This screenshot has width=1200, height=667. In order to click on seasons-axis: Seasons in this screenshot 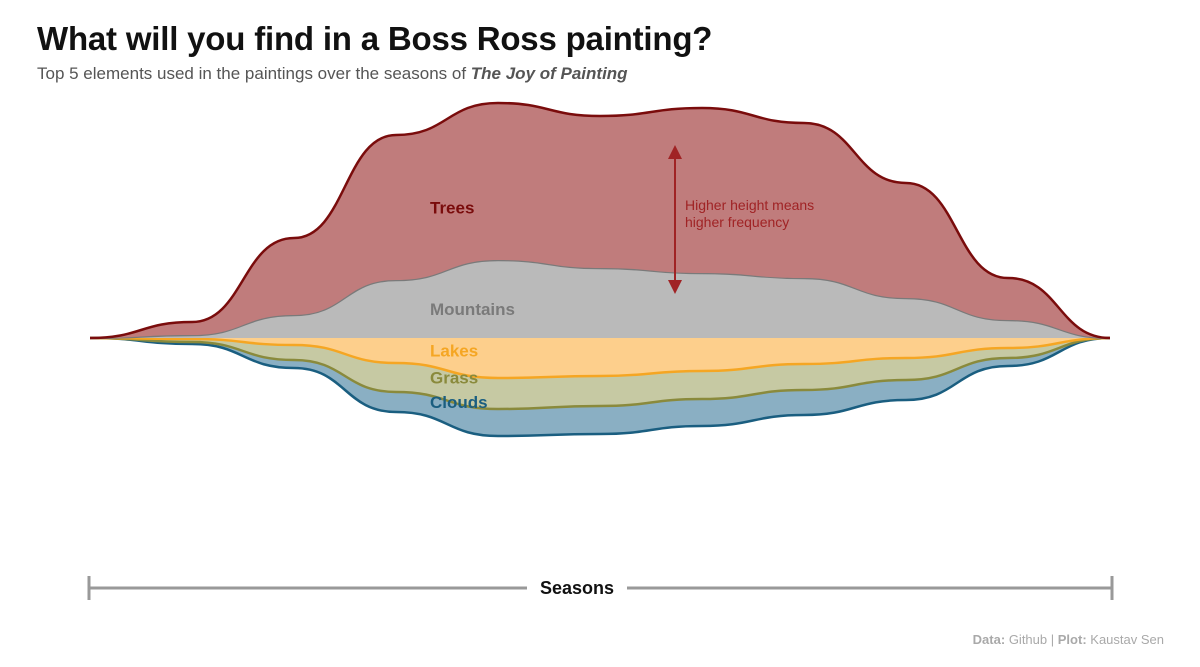, I will do `click(600, 588)`.